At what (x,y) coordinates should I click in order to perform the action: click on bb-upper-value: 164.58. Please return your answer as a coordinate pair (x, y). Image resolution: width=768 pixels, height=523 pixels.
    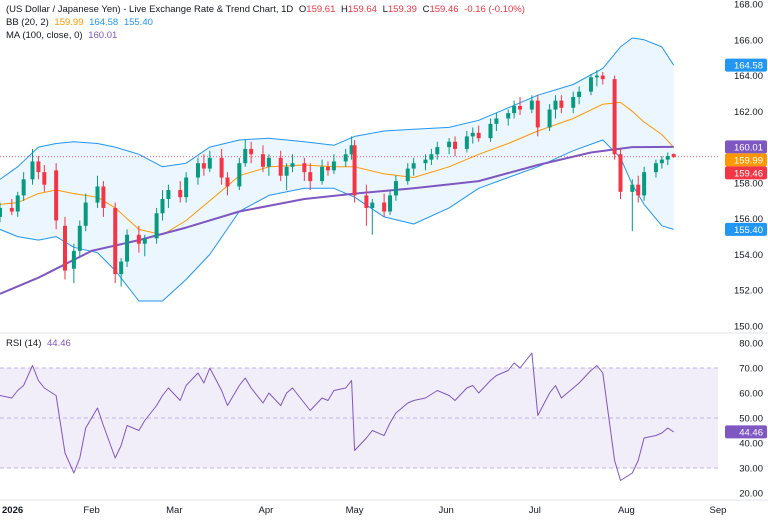
    Looking at the image, I should click on (104, 22).